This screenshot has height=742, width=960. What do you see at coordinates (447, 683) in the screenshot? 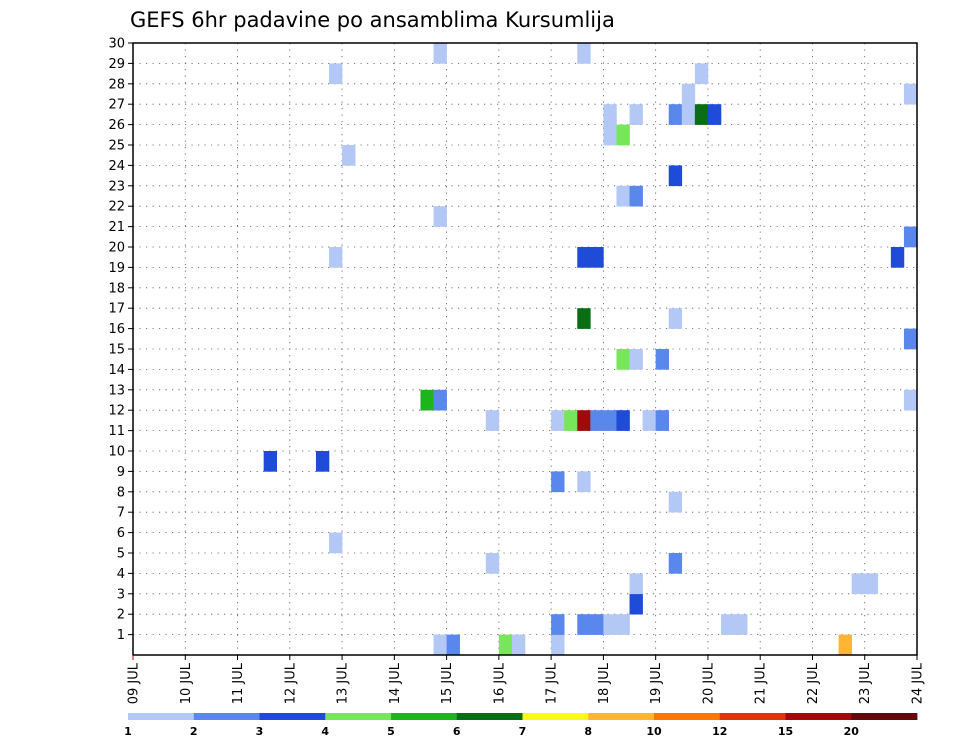
I see `x-tick-label: 15 JUL` at bounding box center [447, 683].